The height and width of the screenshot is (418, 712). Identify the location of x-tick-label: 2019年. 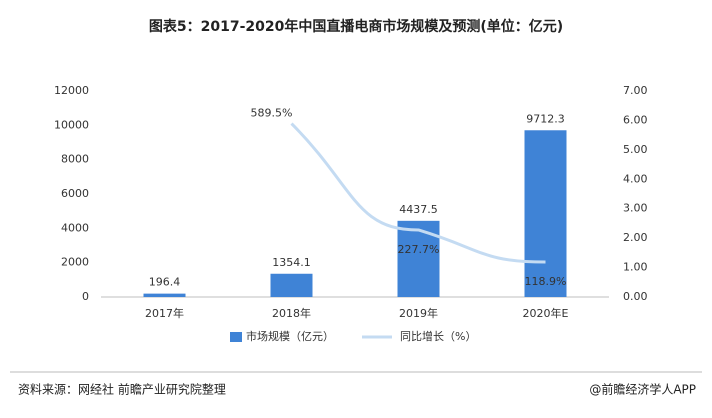
(418, 313).